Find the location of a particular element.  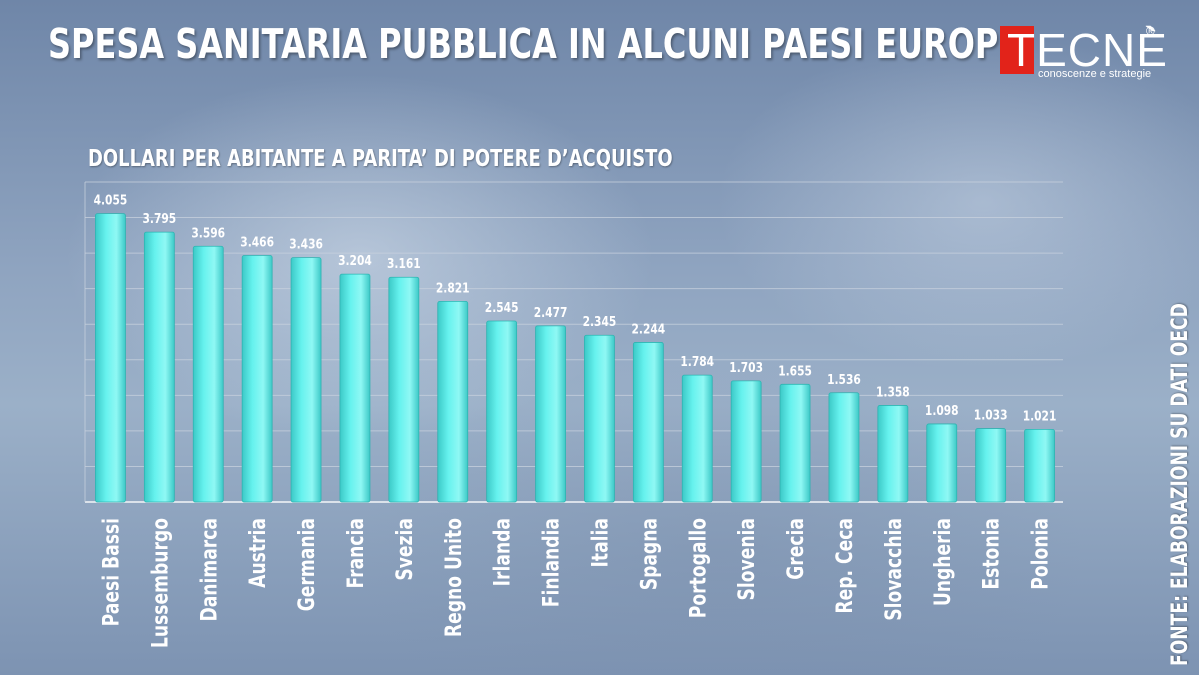

category-label: Polonia is located at coordinates (1040, 554).